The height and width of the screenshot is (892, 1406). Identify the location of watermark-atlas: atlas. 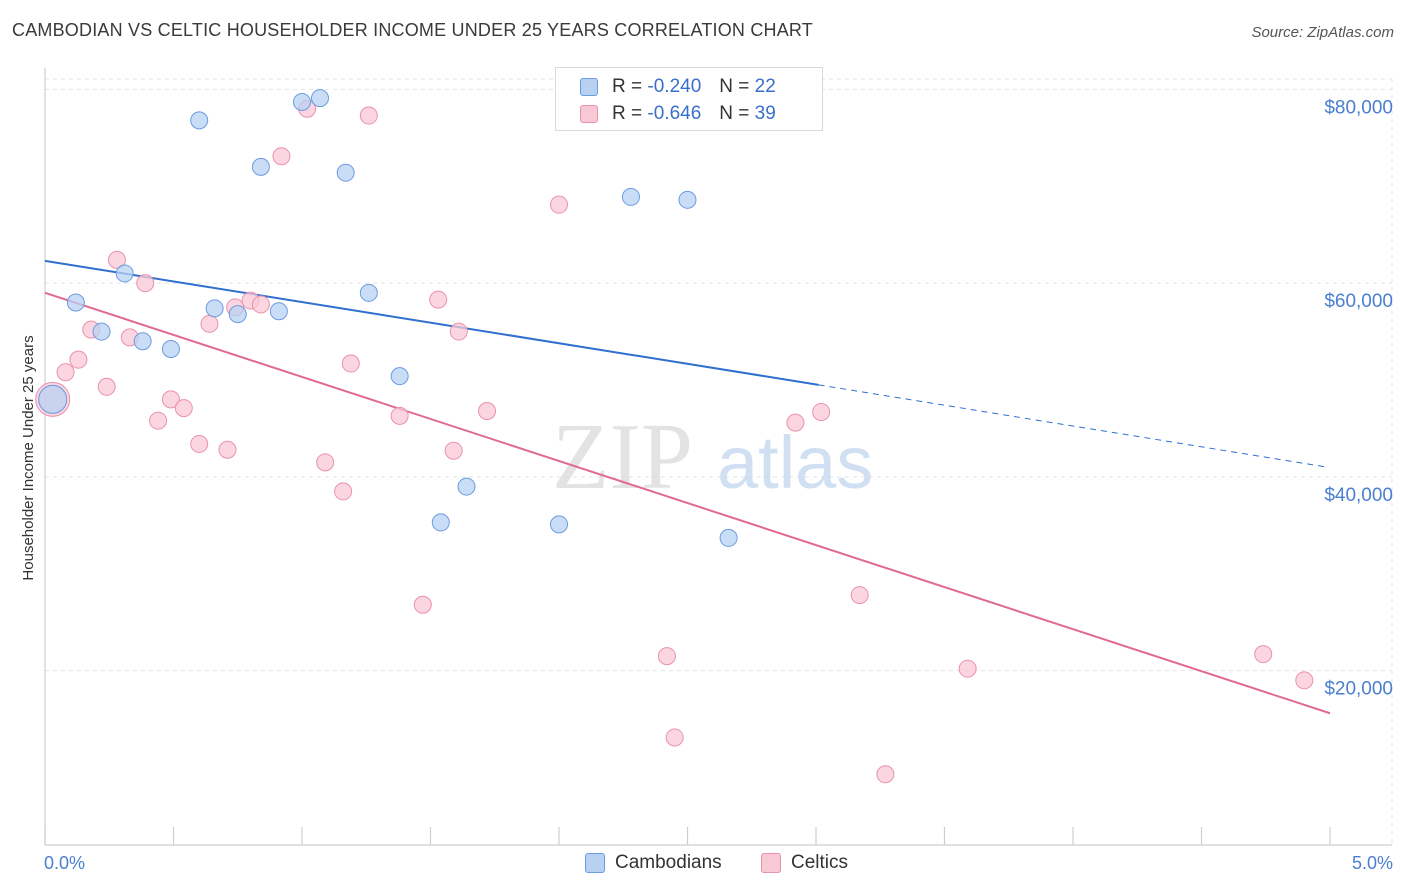
(795, 462).